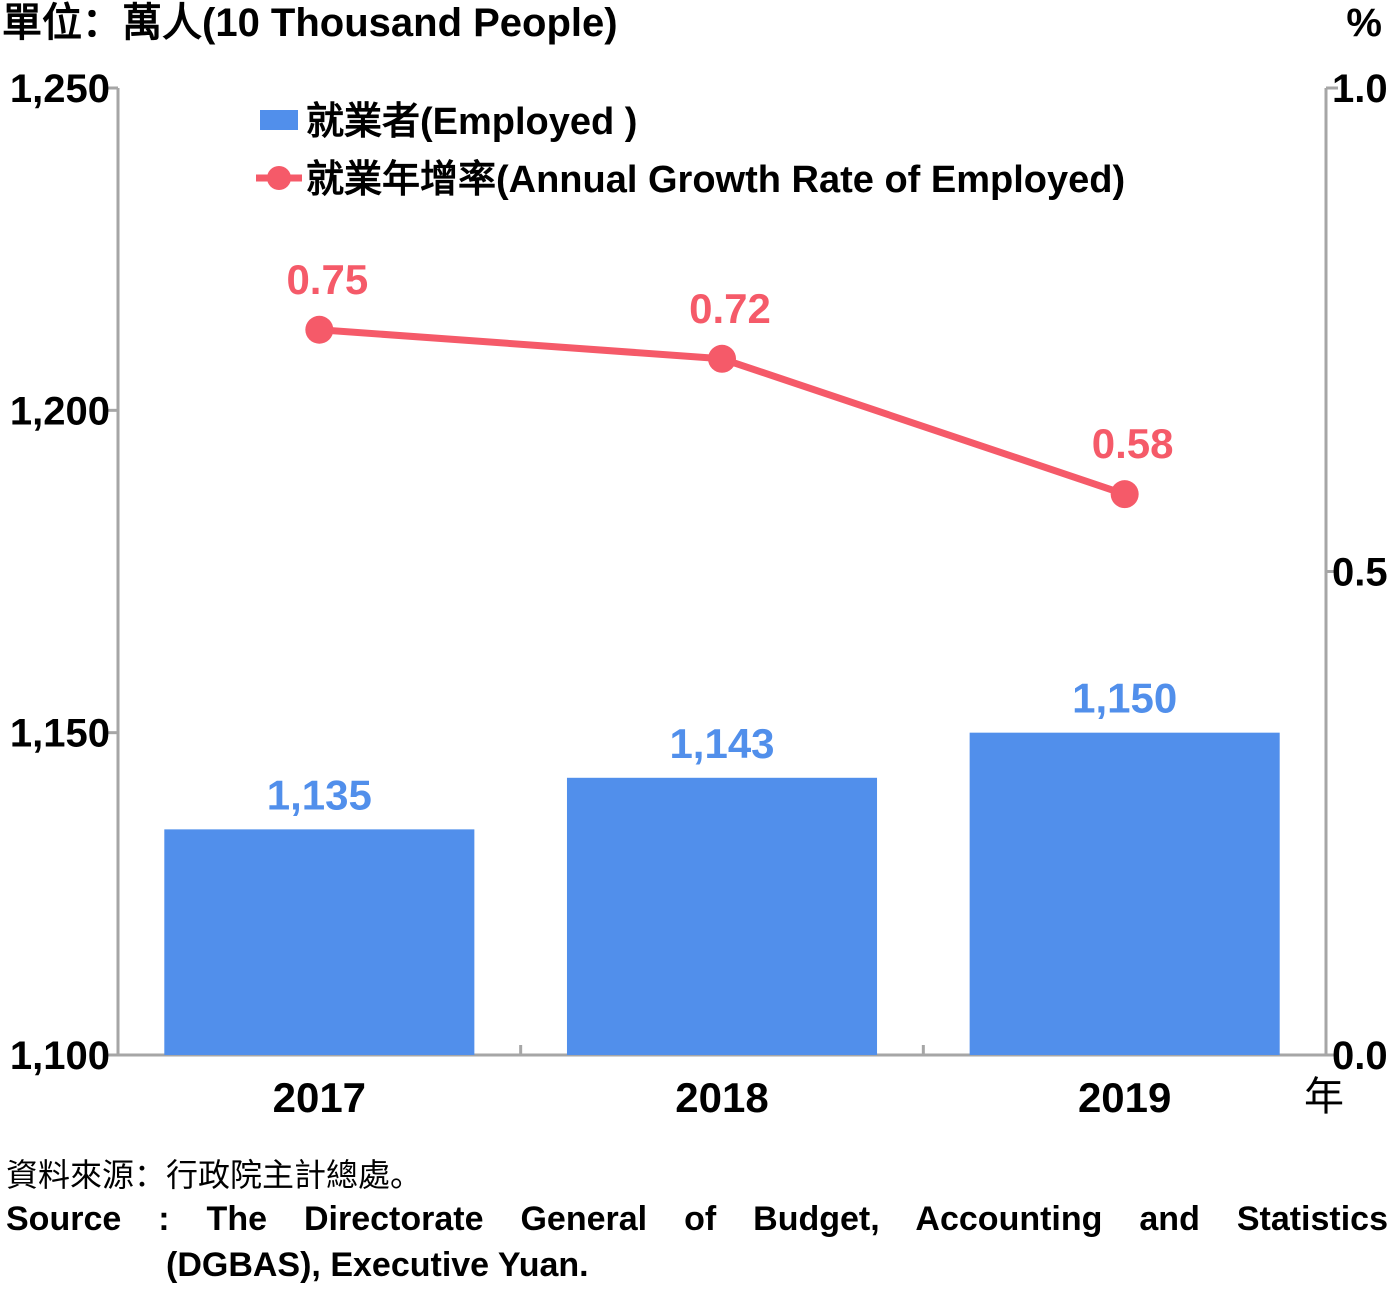 Image resolution: width=1392 pixels, height=1289 pixels. What do you see at coordinates (214, 1175) in the screenshot?
I see `source-chinese: 資料來源：行政院主計總處。` at bounding box center [214, 1175].